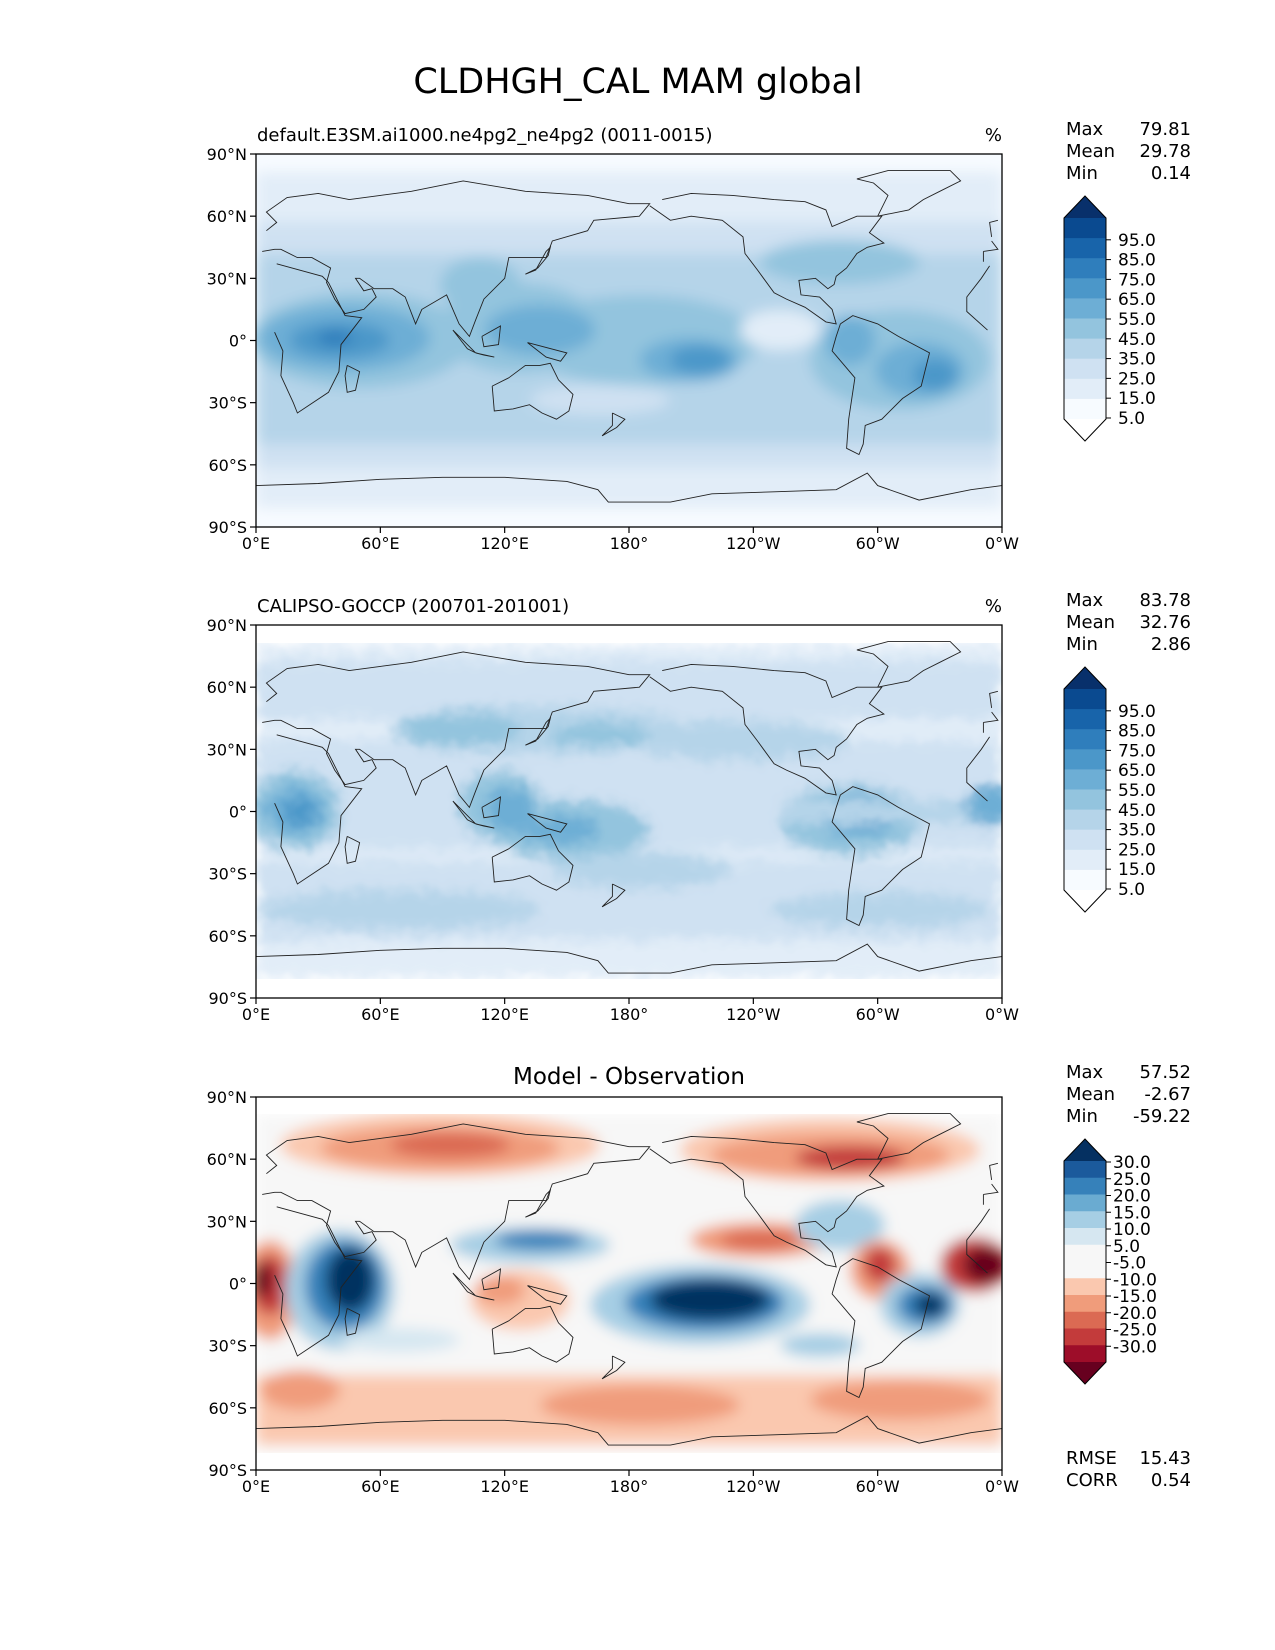 This screenshot has width=1275, height=1650. Describe the element at coordinates (1137, 399) in the screenshot. I see `colorbar-label: 15.0` at that location.